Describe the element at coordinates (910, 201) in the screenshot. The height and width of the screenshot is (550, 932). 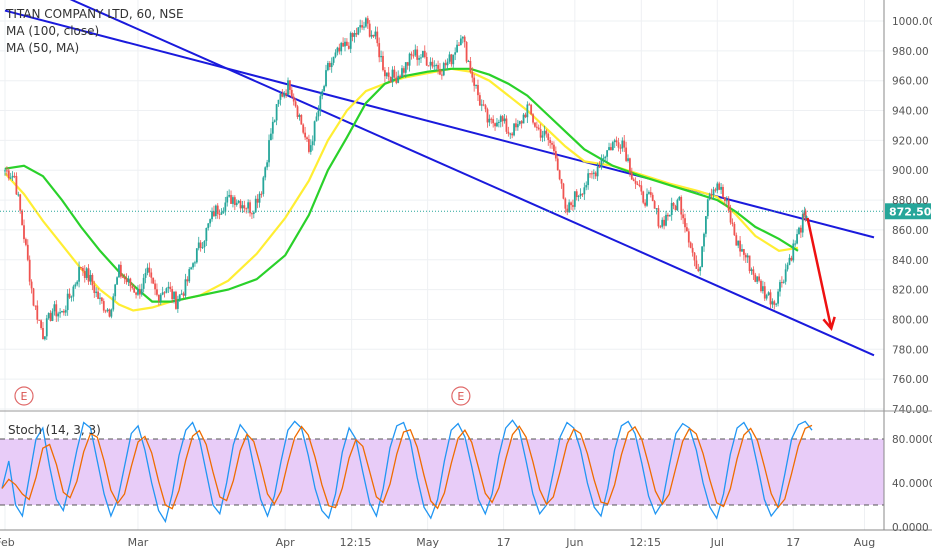
I see `price-tick-label: 880.00` at that location.